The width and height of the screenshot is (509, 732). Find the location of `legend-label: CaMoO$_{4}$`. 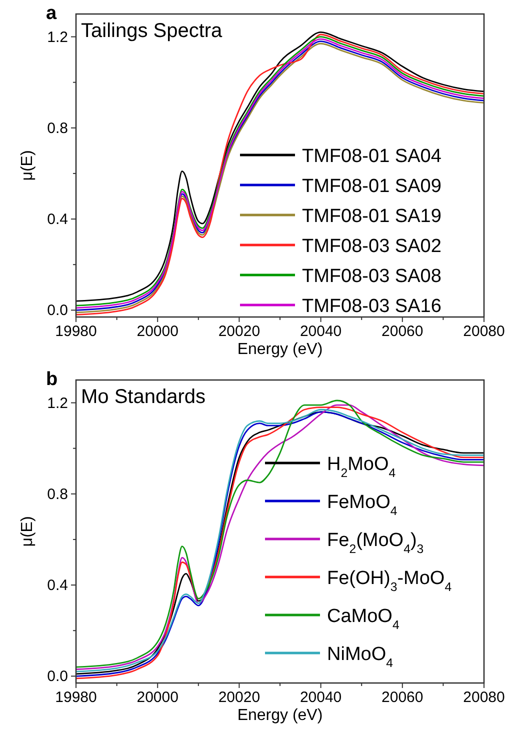

legend-label: CaMoO$_{4}$ is located at coordinates (363, 619).